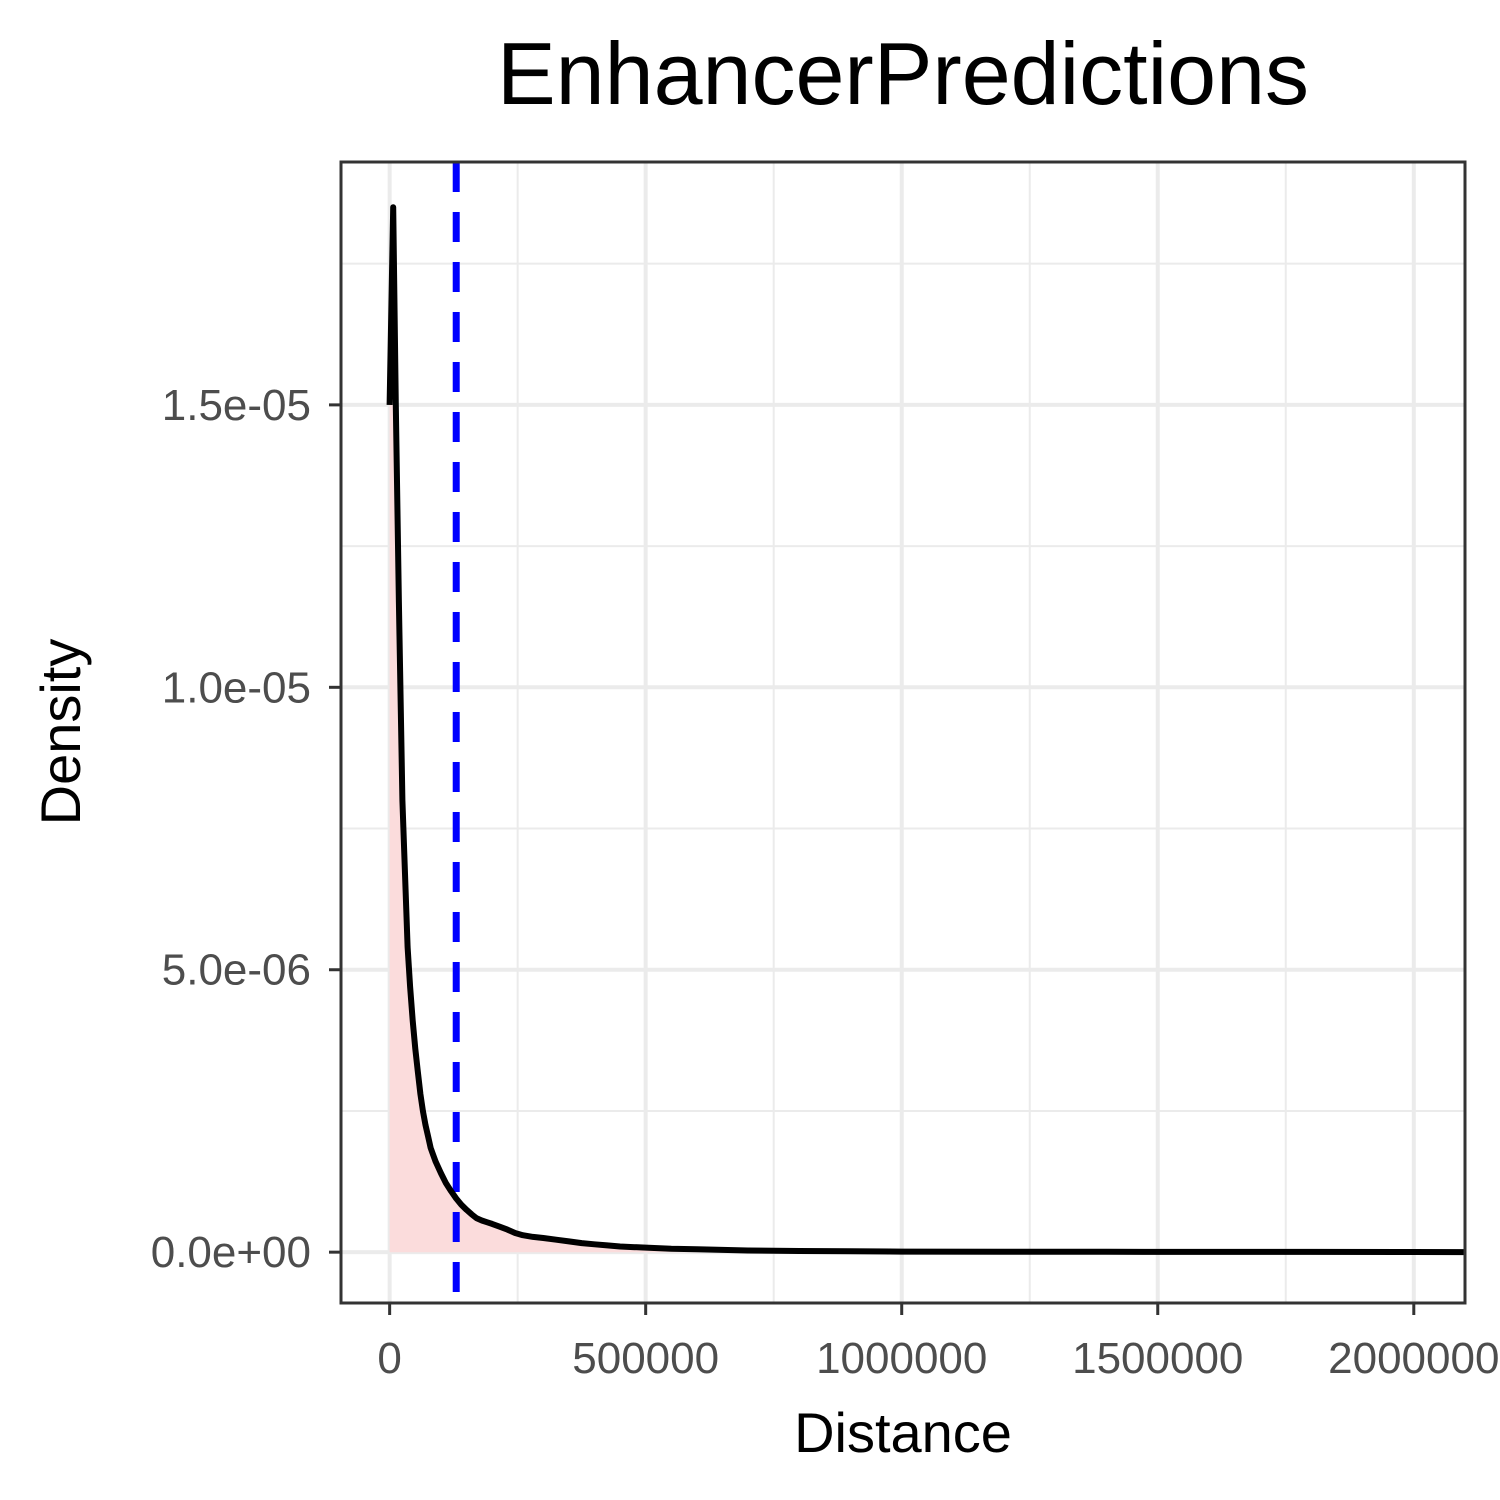 The height and width of the screenshot is (1500, 1500). I want to click on y-tick-label: 1.0e-05, so click(236, 687).